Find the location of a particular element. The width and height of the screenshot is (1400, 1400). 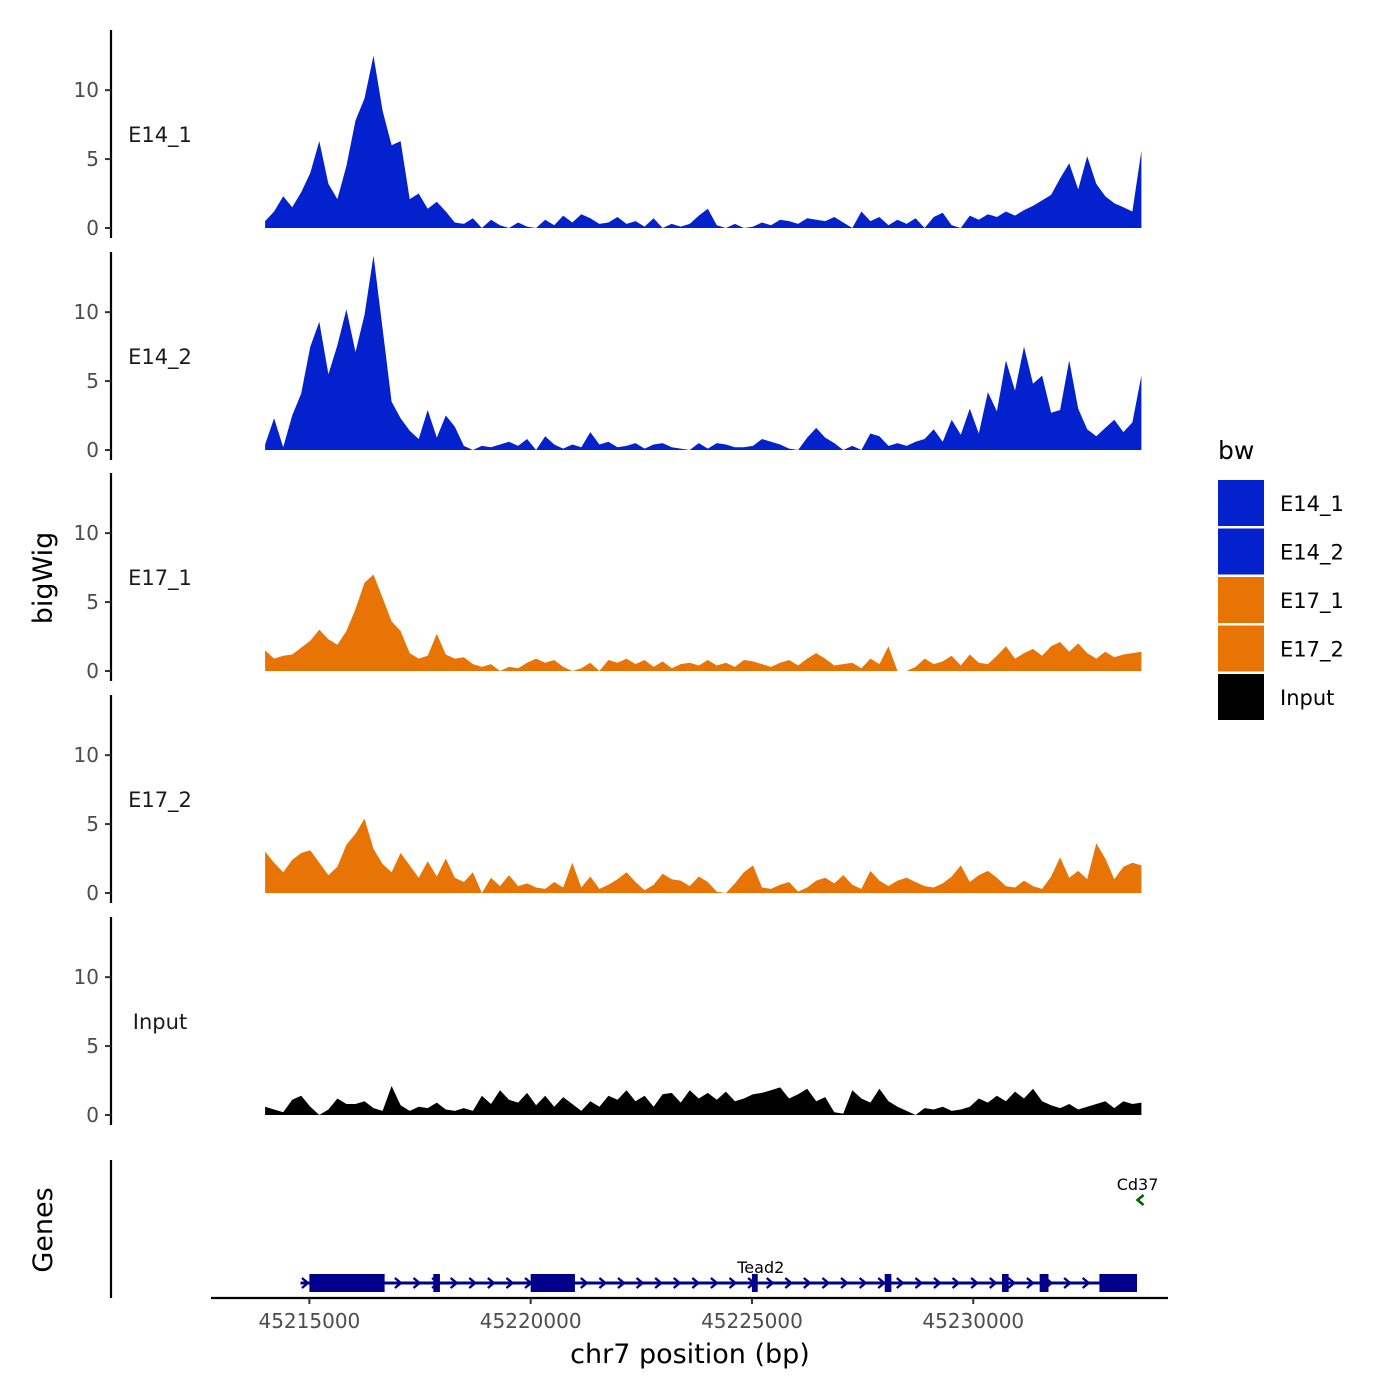

gene-Cd37: Cd37 is located at coordinates (1138, 1190).